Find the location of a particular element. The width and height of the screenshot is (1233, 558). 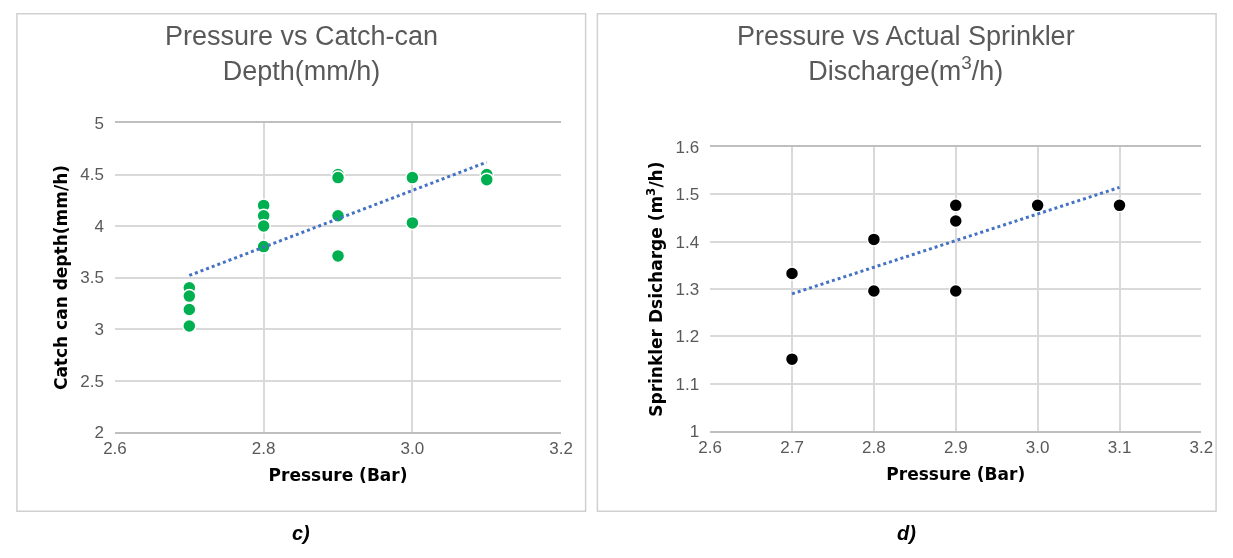

y-tick-label: 4.5 is located at coordinates (92, 175).